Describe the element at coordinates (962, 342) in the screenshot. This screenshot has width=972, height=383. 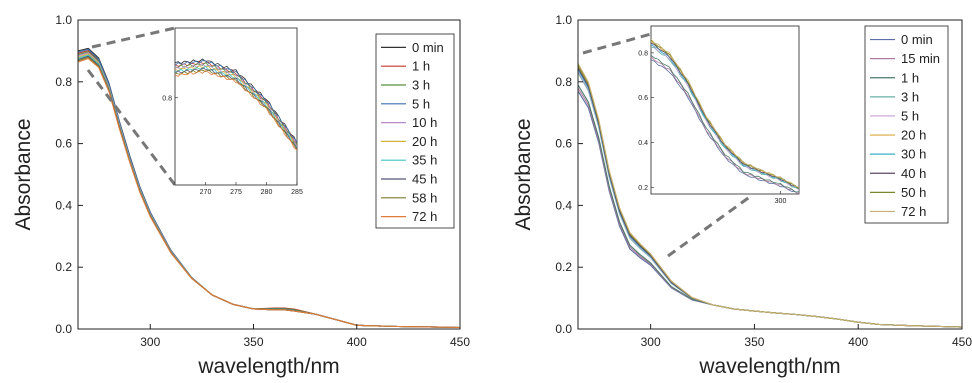
I see `right-x-tick-label: 450` at that location.